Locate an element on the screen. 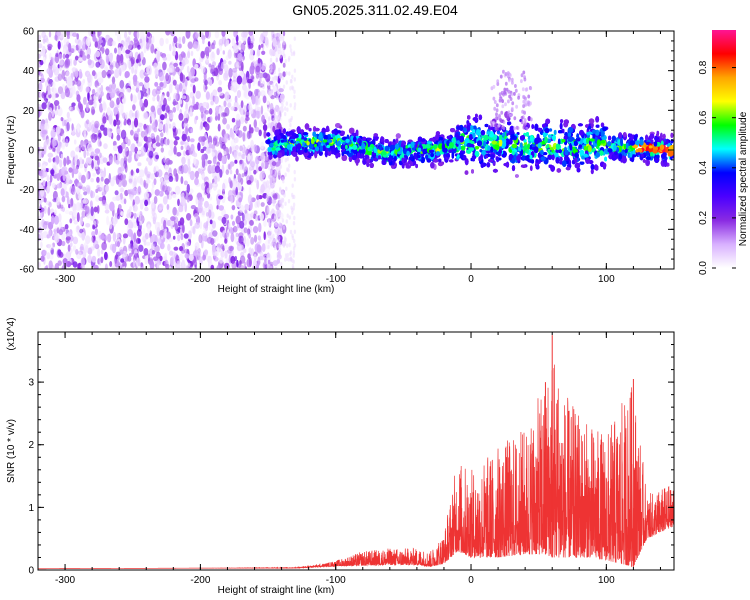  spectrogram-signal-cell is located at coordinates (488, 165).